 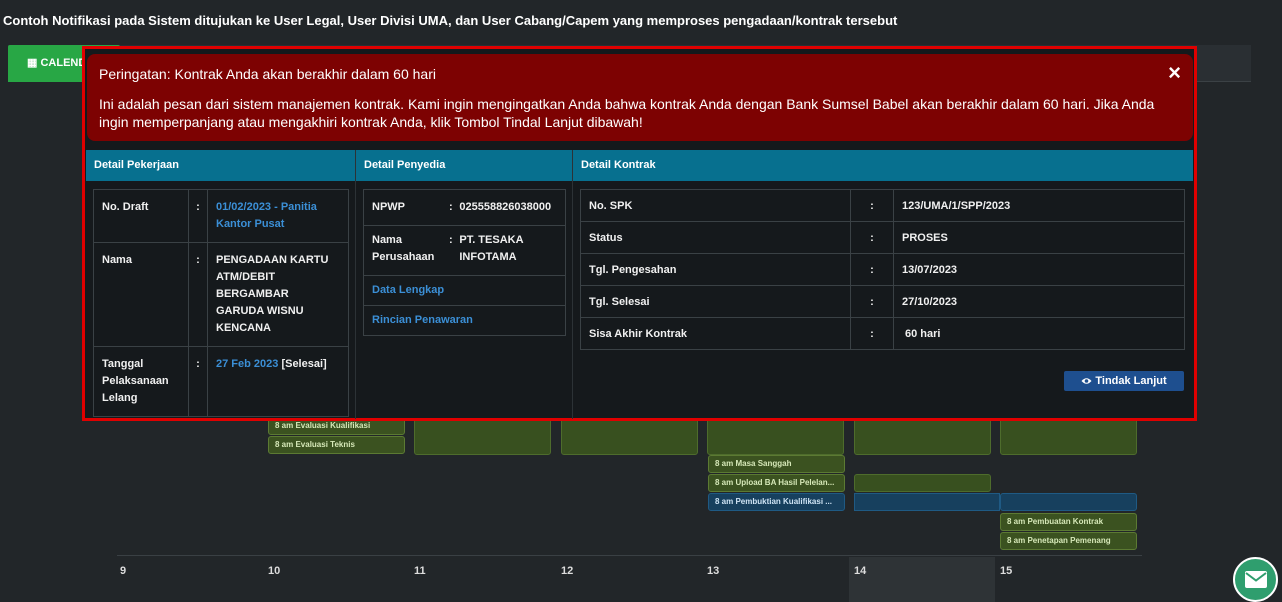 I want to click on calendar-icon: ▦, so click(x=32, y=63).